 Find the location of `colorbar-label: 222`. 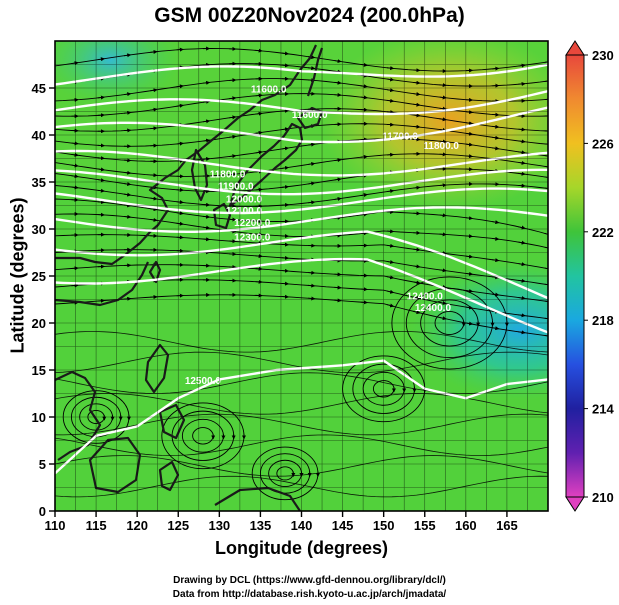

colorbar-label: 222 is located at coordinates (603, 232).